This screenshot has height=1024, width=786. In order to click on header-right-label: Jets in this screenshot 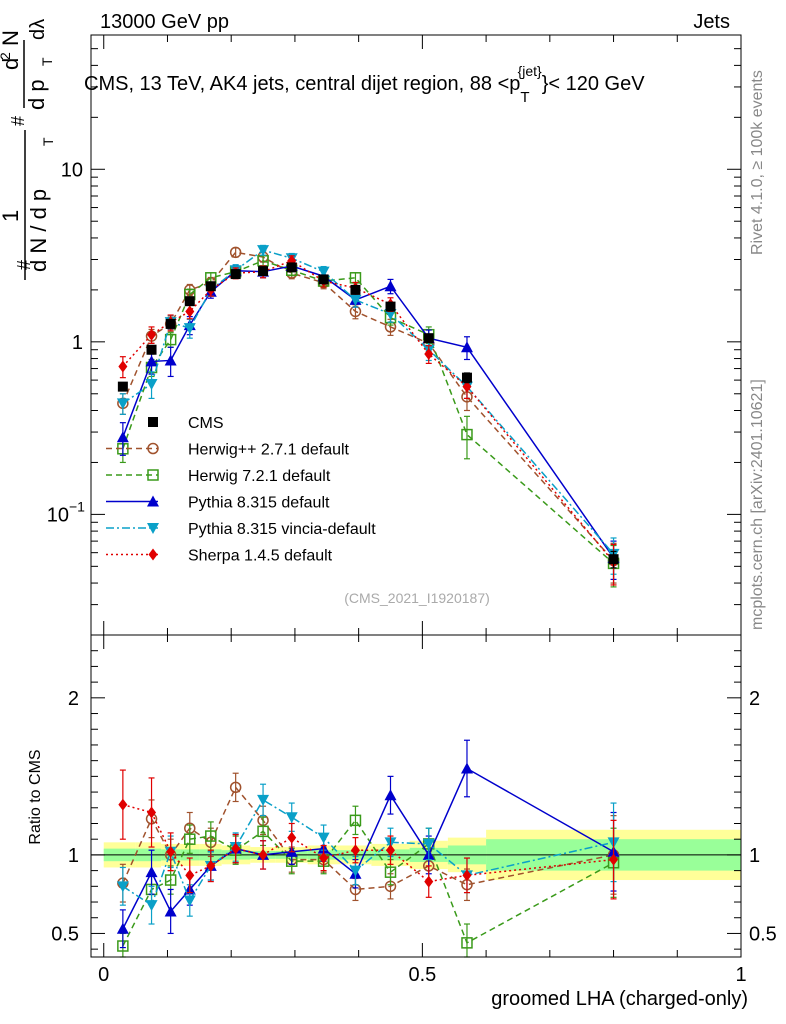, I will do `click(711, 22)`.